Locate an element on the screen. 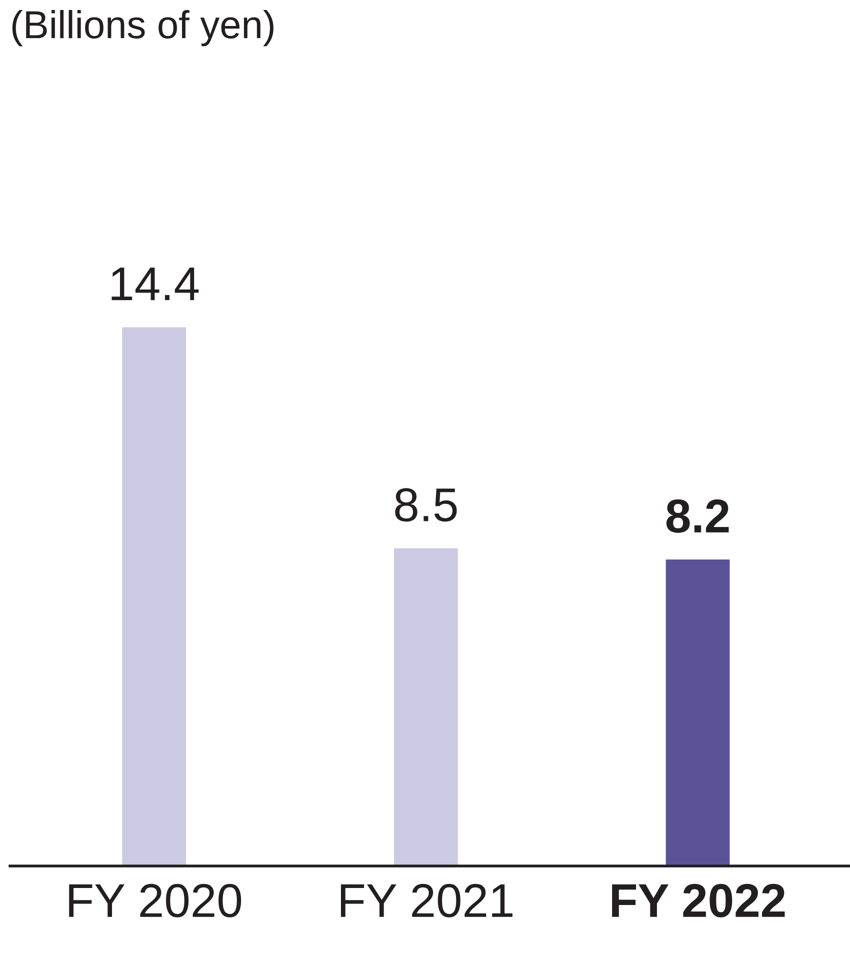 This screenshot has height=955, width=850. x-tick-label: FY 2021 is located at coordinates (426, 901).